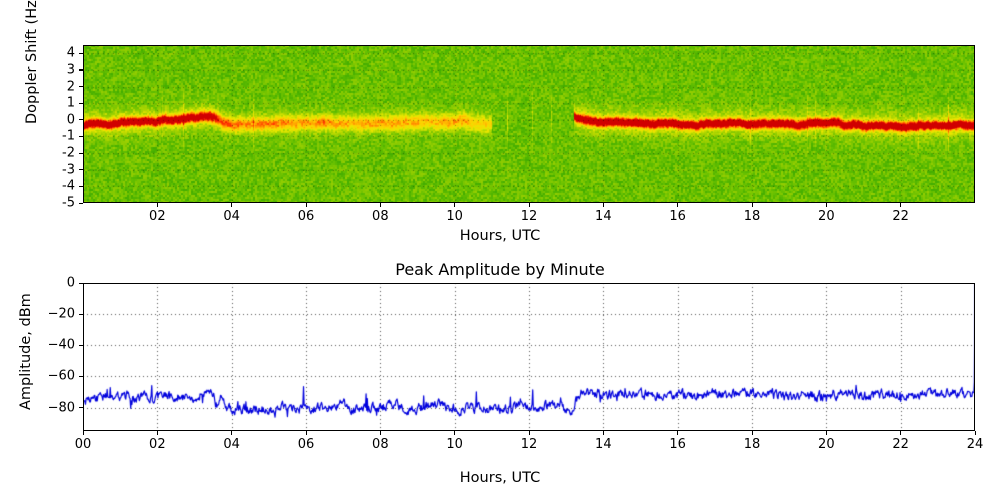 This screenshot has width=1000, height=500. Describe the element at coordinates (68, 186) in the screenshot. I see `y-tick-label: -4` at that location.